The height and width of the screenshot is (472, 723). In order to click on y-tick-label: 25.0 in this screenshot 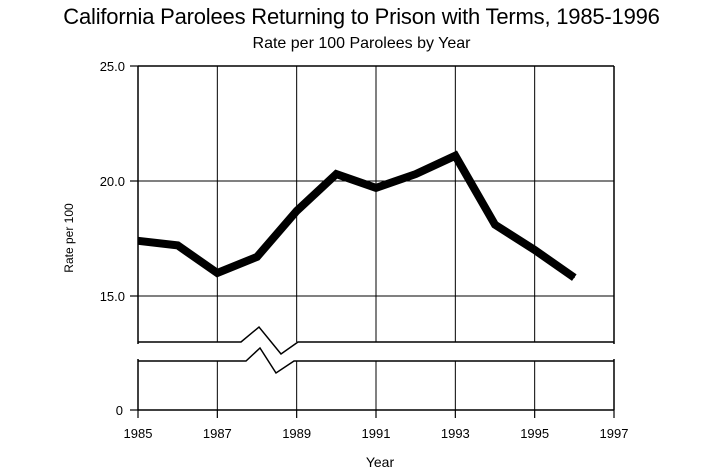, I will do `click(112, 66)`.